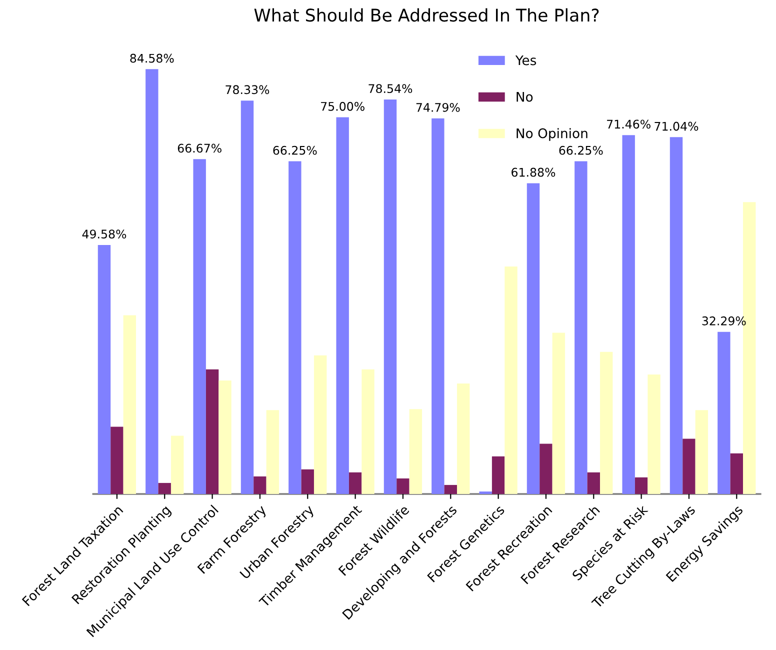 This screenshot has height=650, width=776. What do you see at coordinates (390, 89) in the screenshot?
I see `data-label: 78.54%` at bounding box center [390, 89].